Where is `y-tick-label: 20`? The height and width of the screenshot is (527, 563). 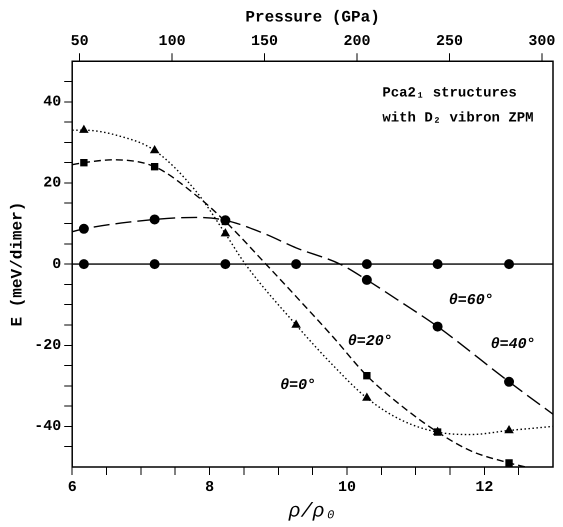 y-tick-label: 20 is located at coordinates (52, 183).